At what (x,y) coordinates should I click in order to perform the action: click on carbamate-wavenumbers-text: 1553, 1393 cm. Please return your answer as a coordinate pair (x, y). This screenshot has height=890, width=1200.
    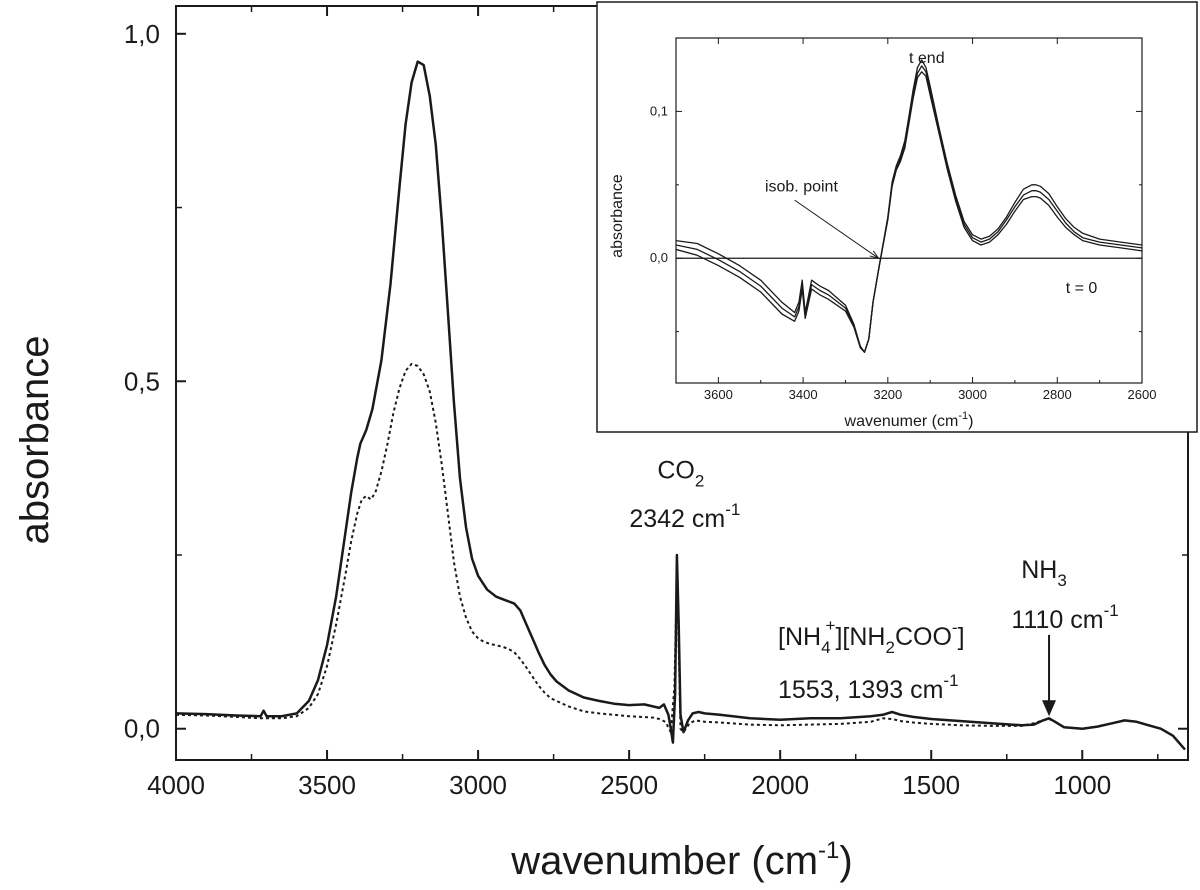
    Looking at the image, I should click on (860, 690).